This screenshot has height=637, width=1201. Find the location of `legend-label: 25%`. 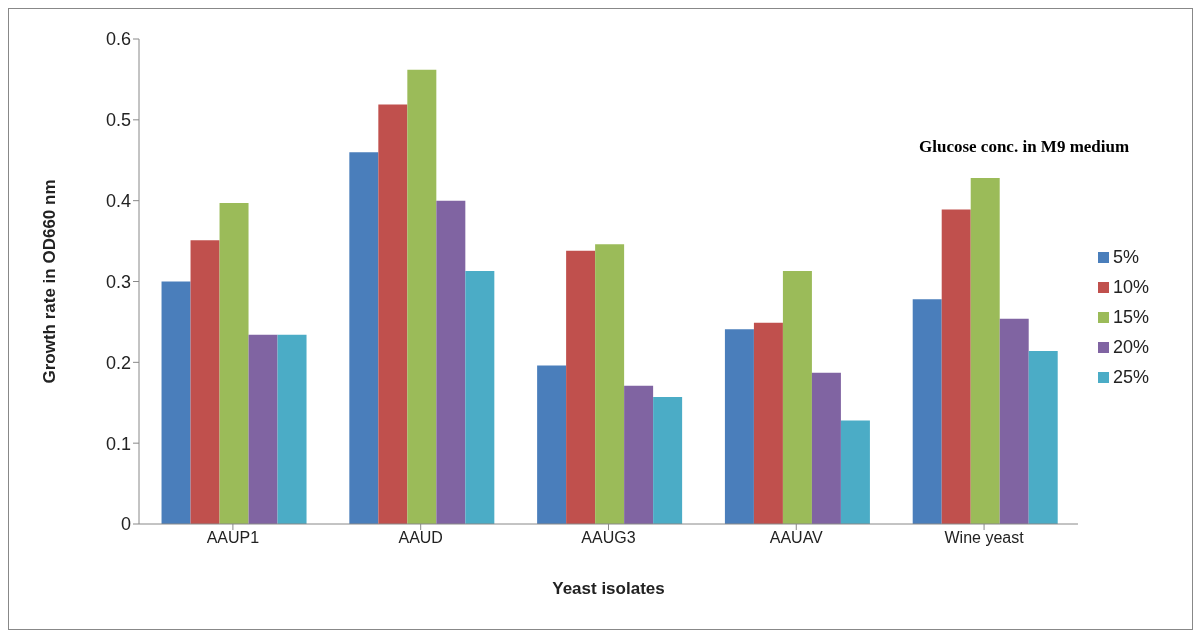

legend-label: 25% is located at coordinates (1130, 376).